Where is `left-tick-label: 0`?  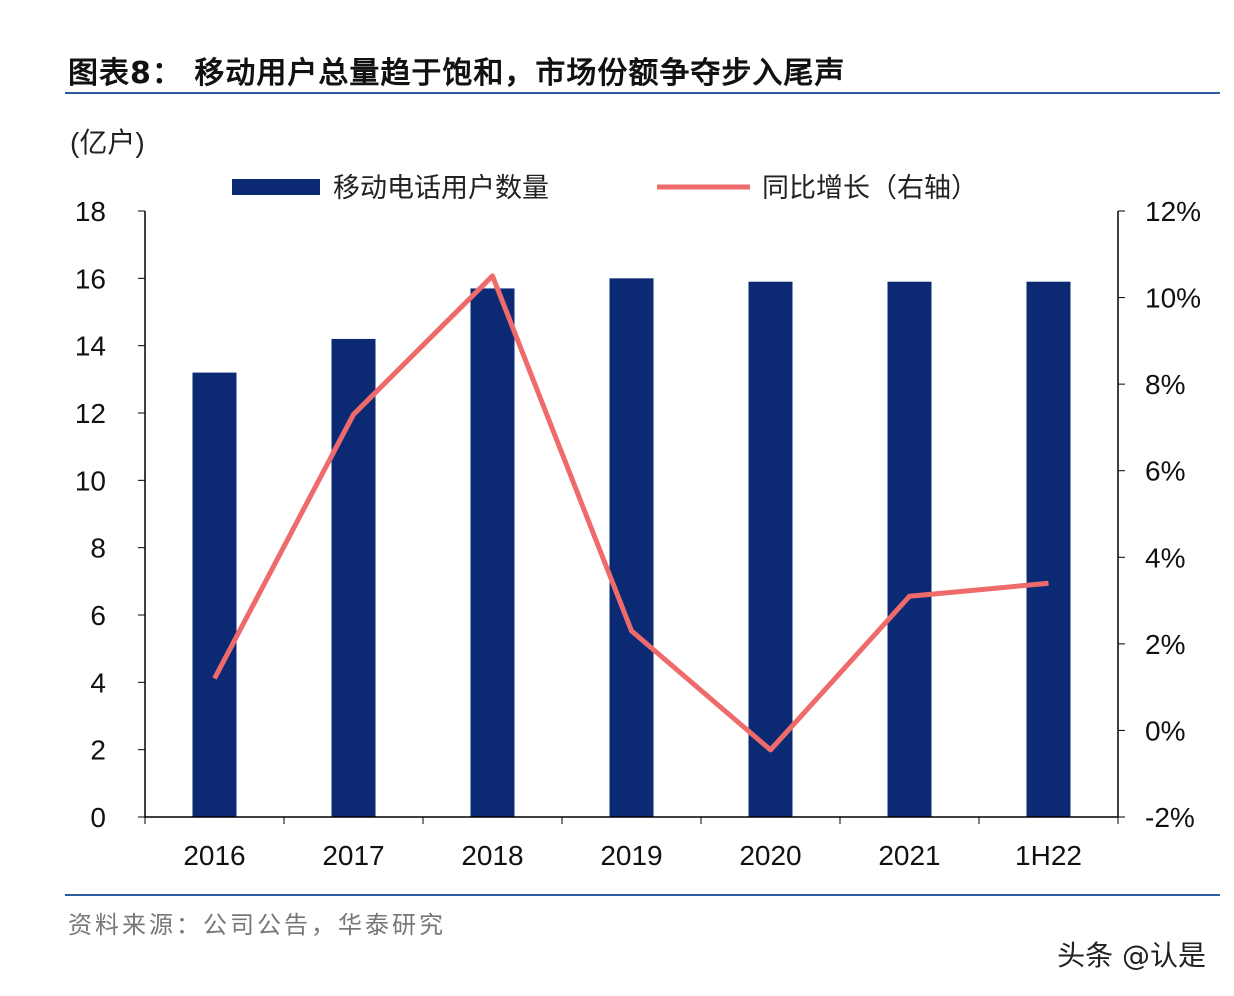 left-tick-label: 0 is located at coordinates (98, 817).